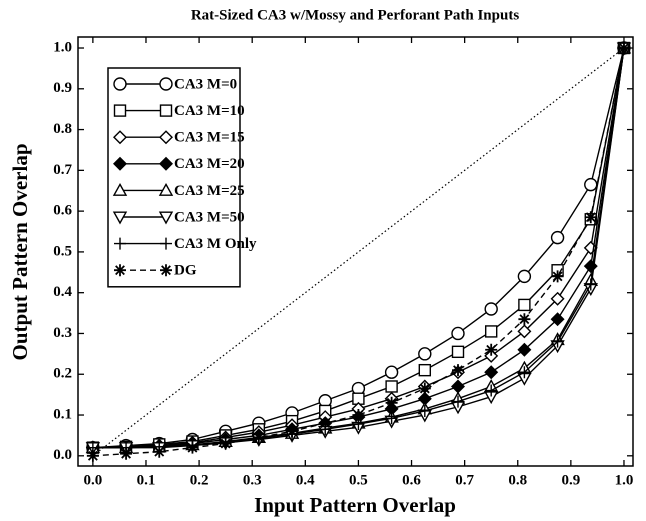 The height and width of the screenshot is (521, 646). I want to click on y-tick-label: 0.6, so click(62, 211).